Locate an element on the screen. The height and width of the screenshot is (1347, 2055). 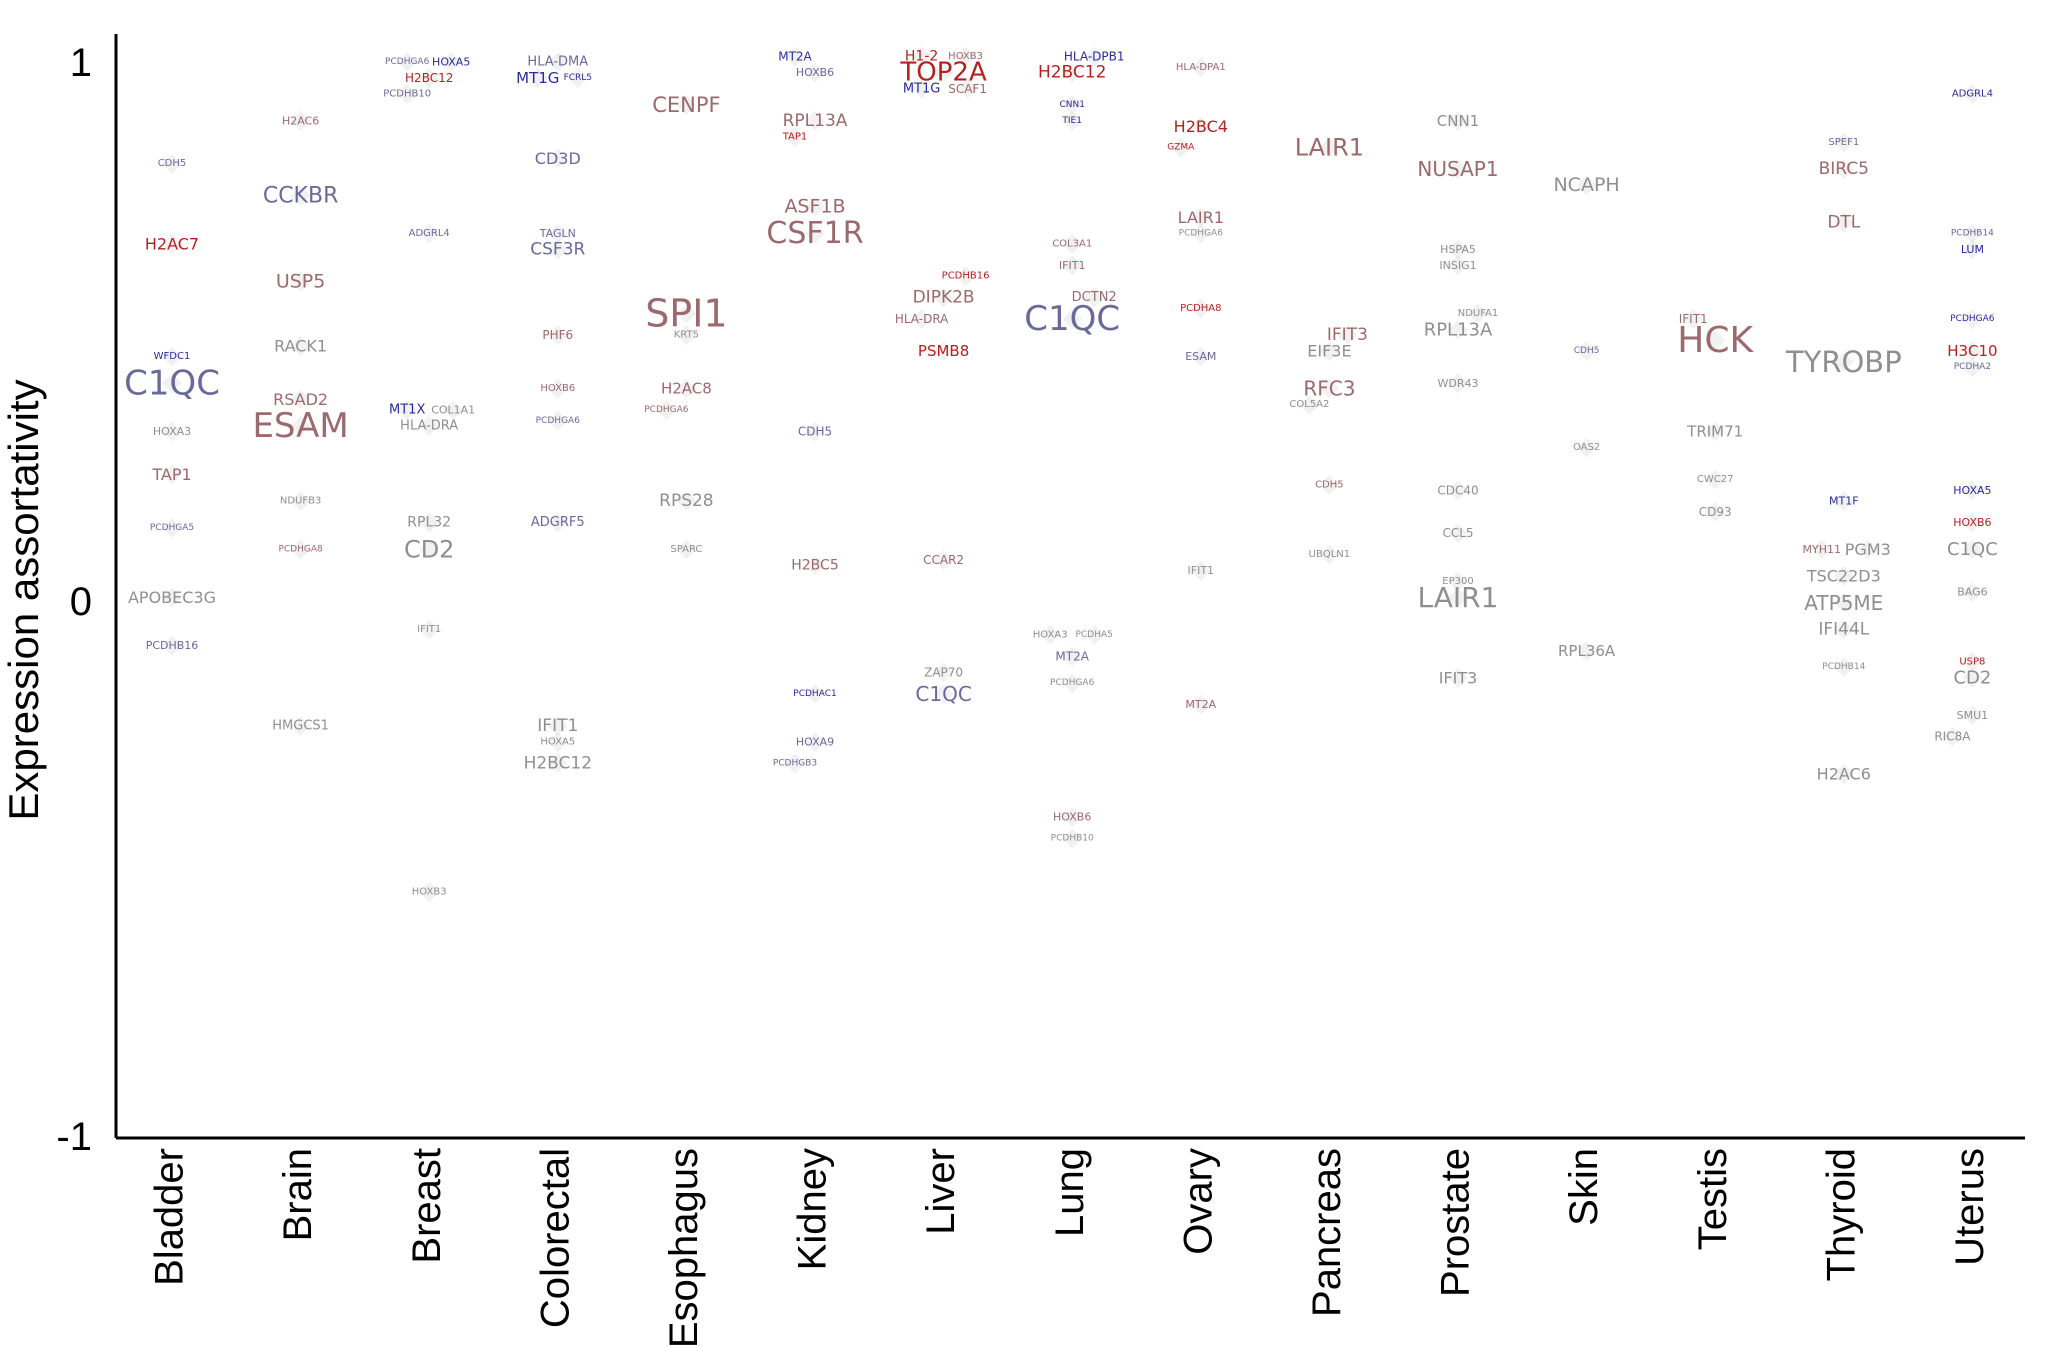
x-tick-label-ovary: Ovary is located at coordinates (1198, 1201).